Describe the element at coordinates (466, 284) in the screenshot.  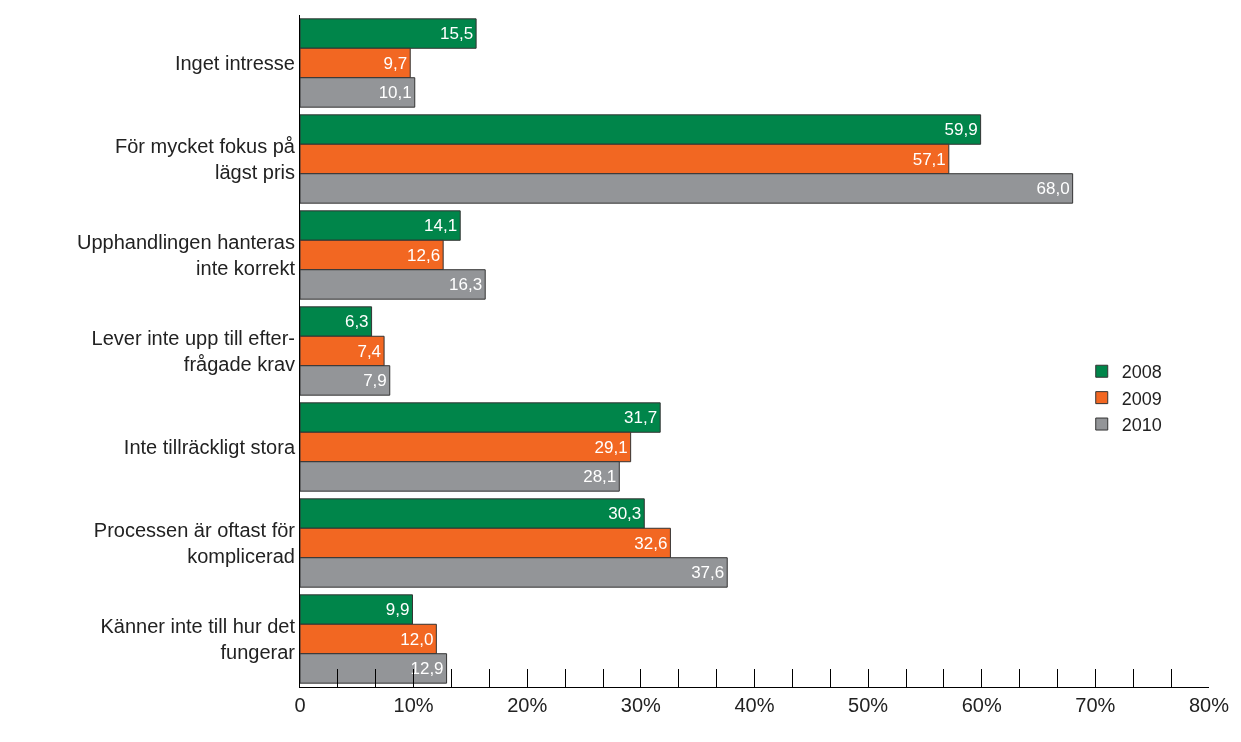
I see `data-label: 16,3` at that location.